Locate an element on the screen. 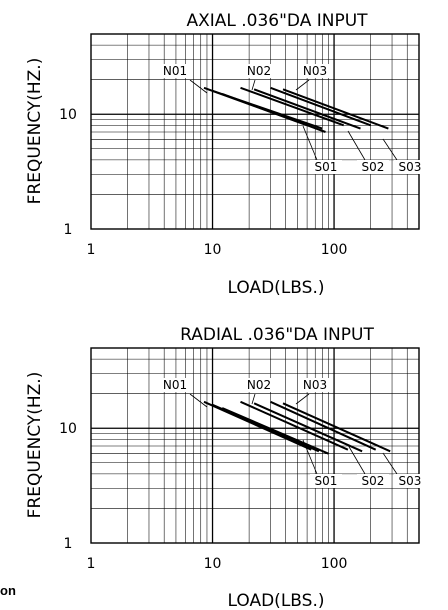 The width and height of the screenshot is (448, 610). cropped-text-fragment: on is located at coordinates (8, 590).